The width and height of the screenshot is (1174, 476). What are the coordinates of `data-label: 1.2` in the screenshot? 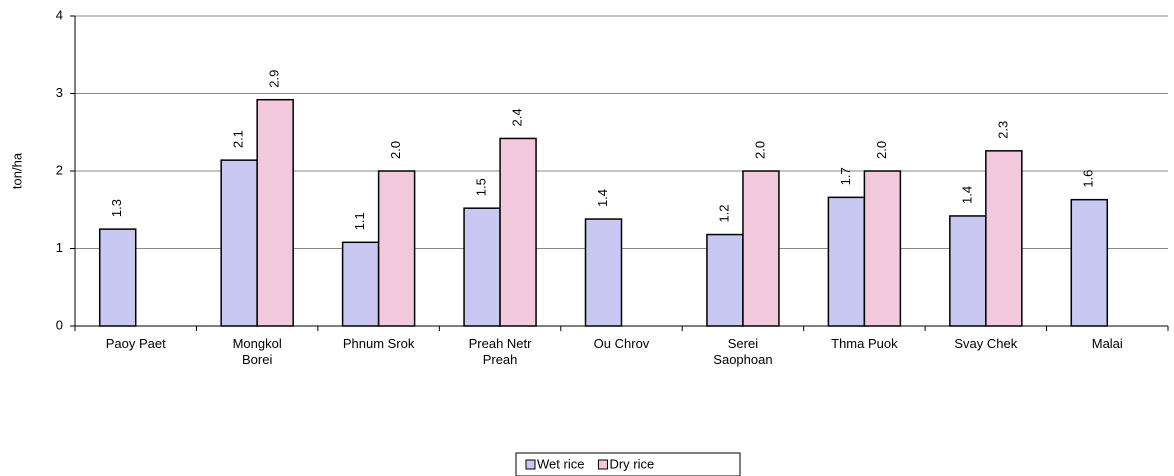 It's located at (723, 213).